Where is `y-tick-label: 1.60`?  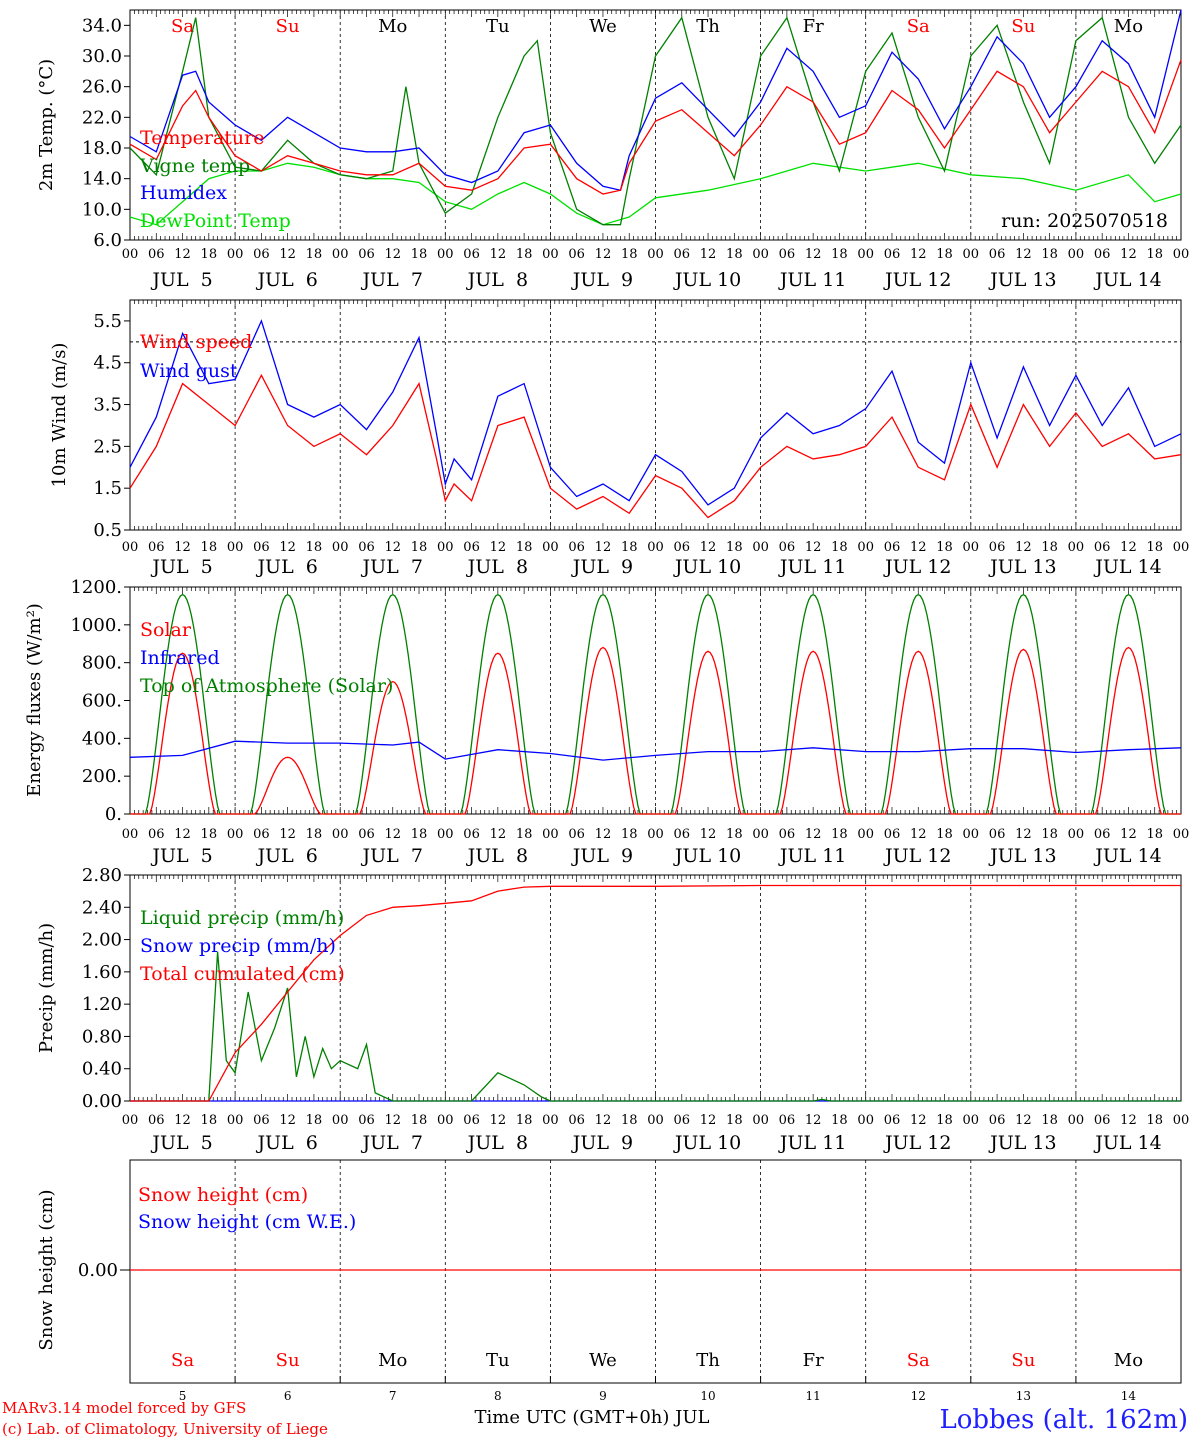 y-tick-label: 1.60 is located at coordinates (102, 972).